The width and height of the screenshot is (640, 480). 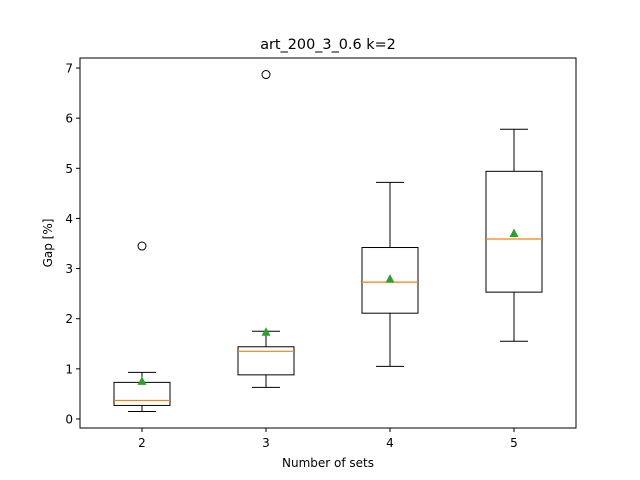 What do you see at coordinates (69, 419) in the screenshot?
I see `y-tick-label: 0` at bounding box center [69, 419].